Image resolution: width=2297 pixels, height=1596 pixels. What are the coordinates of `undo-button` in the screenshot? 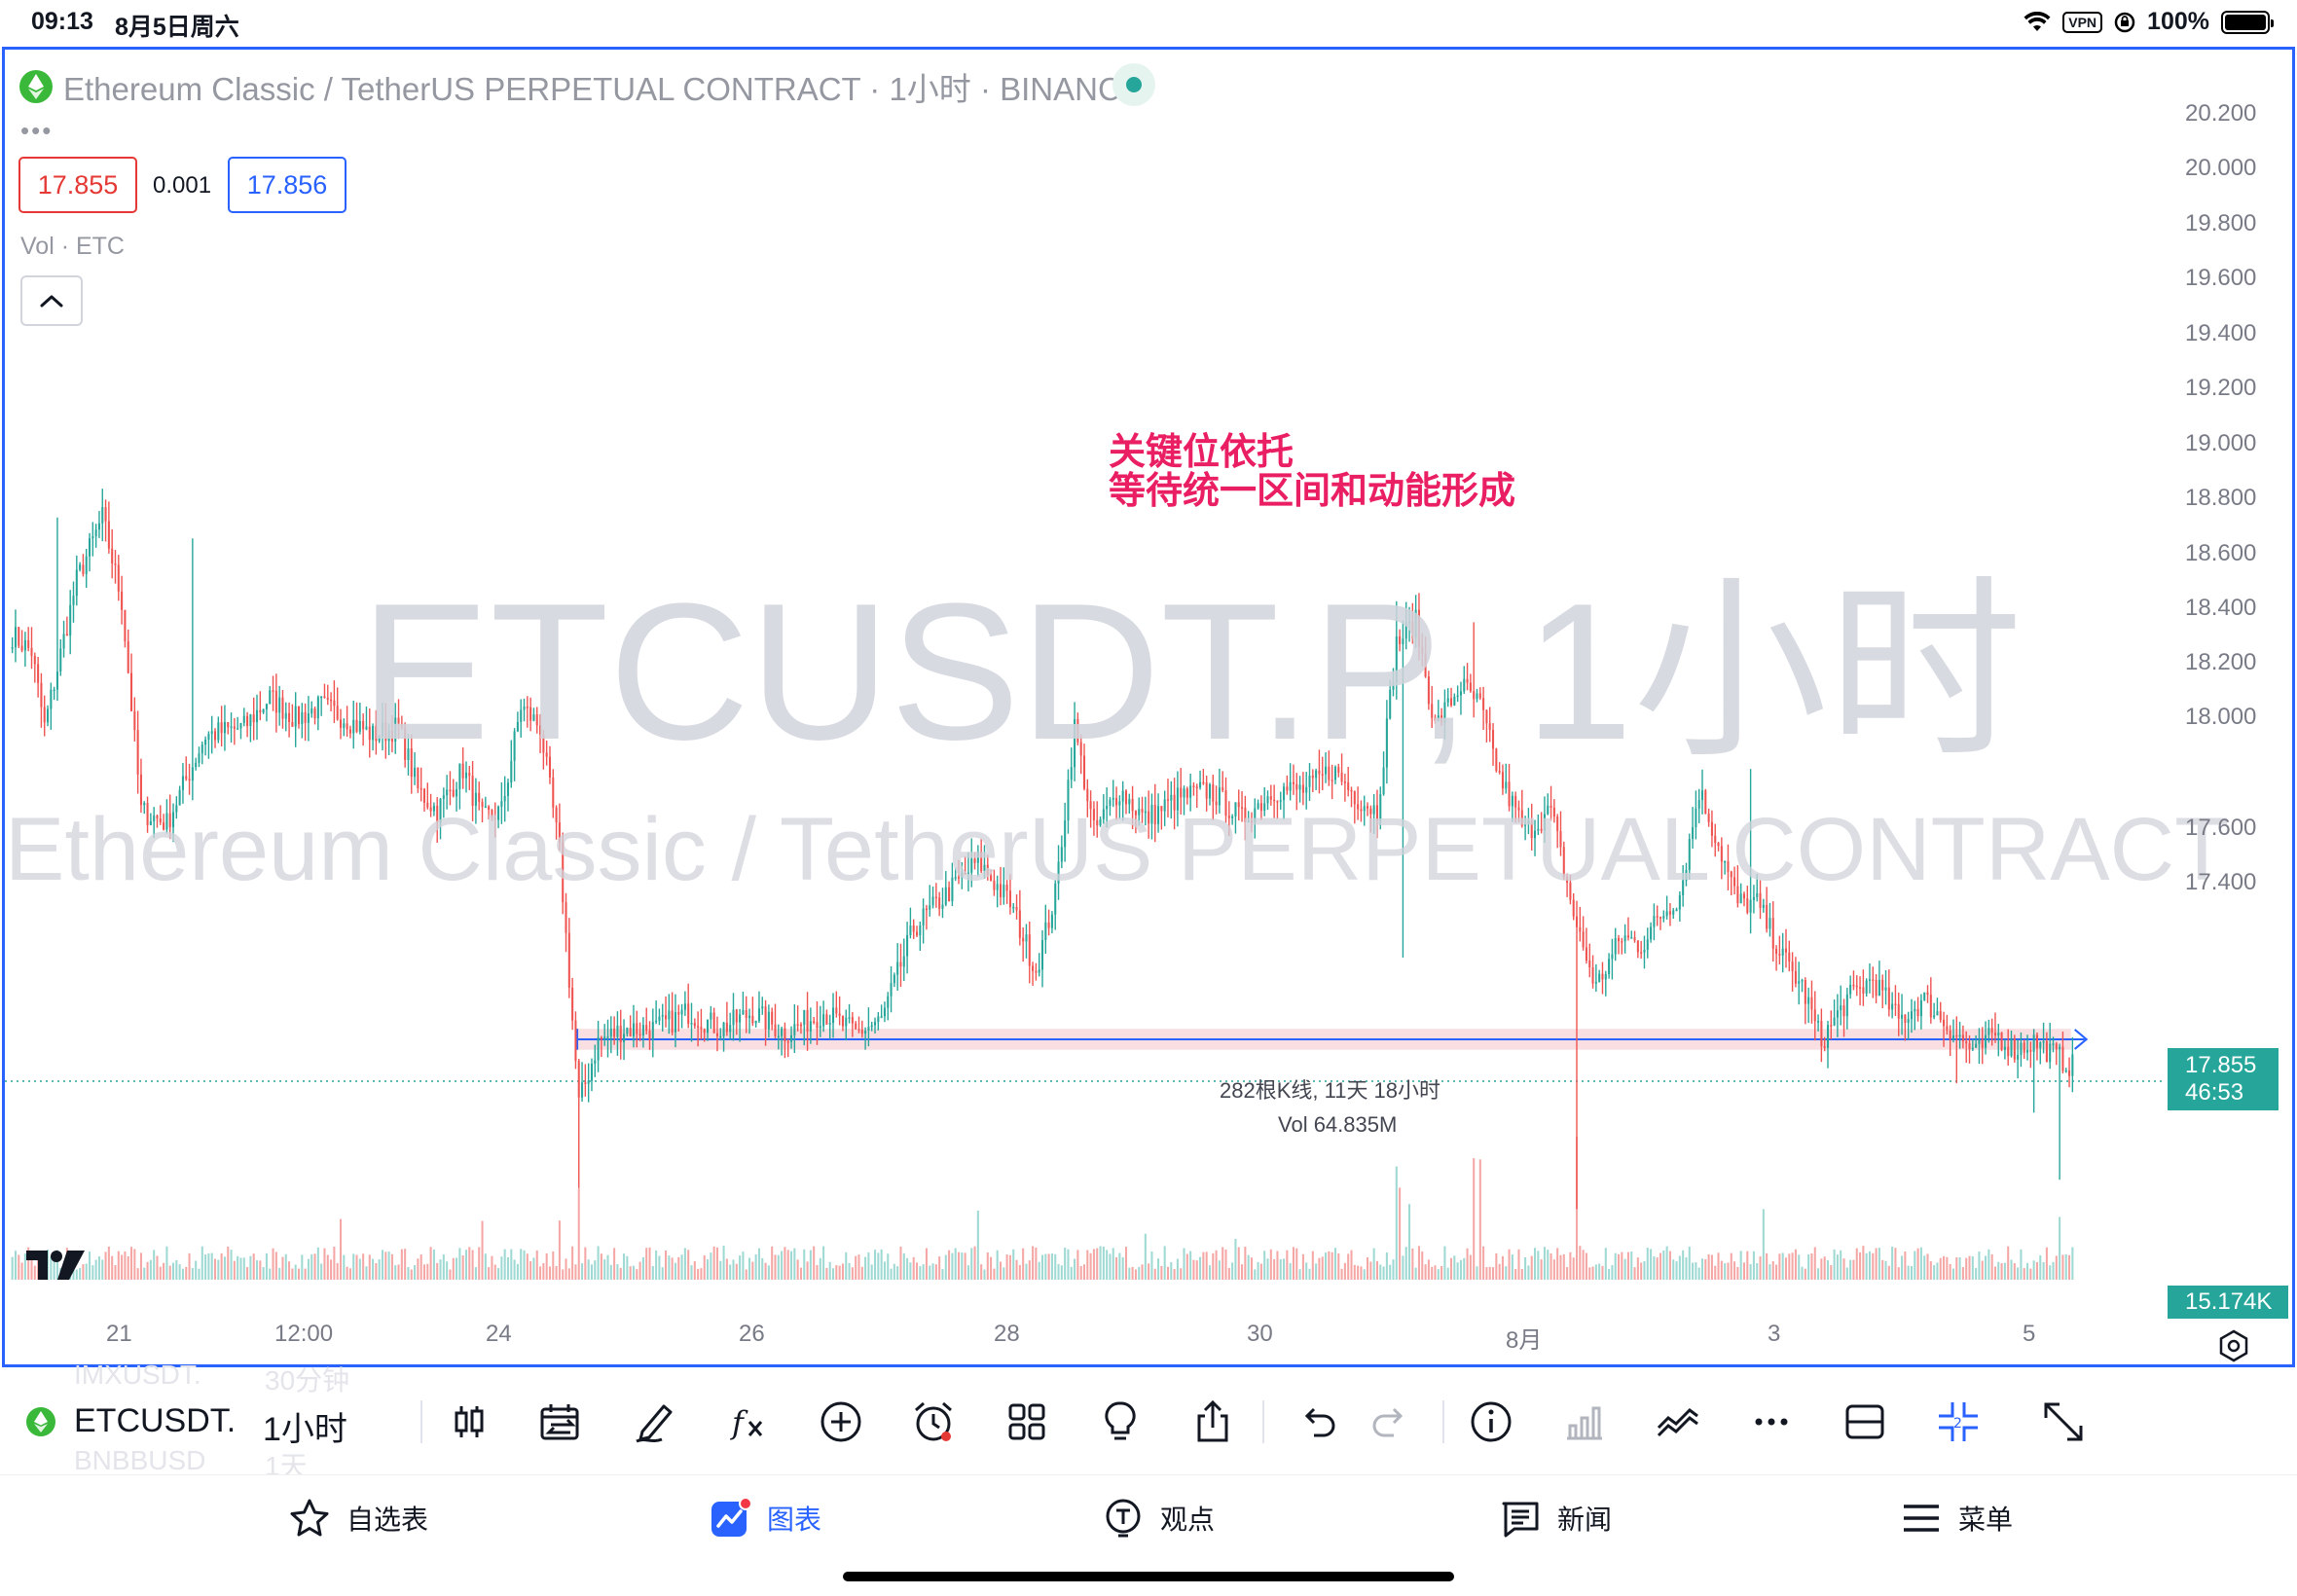 It's located at (1318, 1421).